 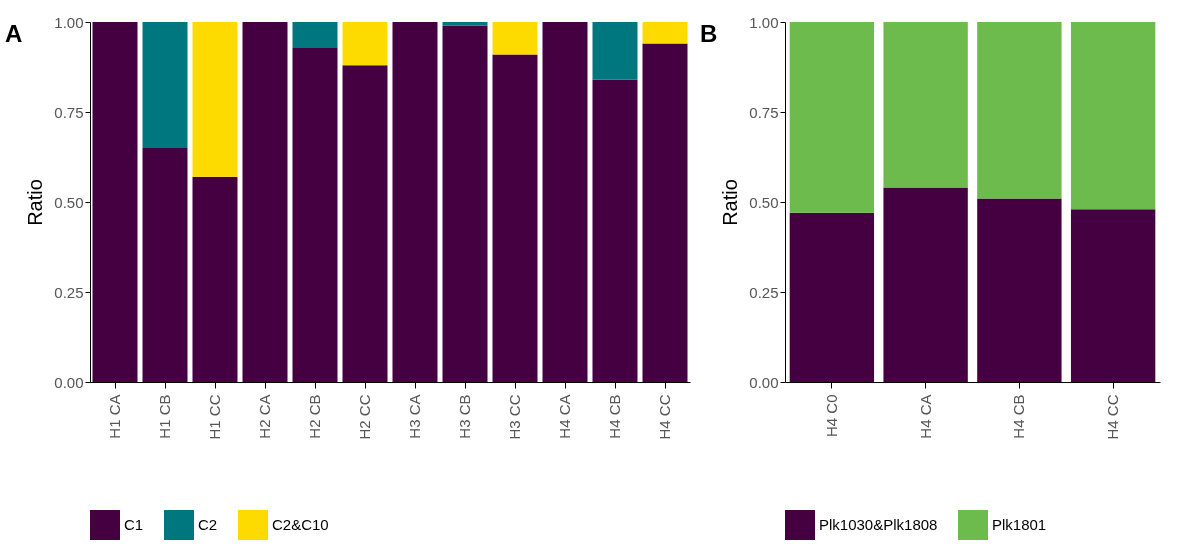 I want to click on text: B, so click(x=709, y=33).